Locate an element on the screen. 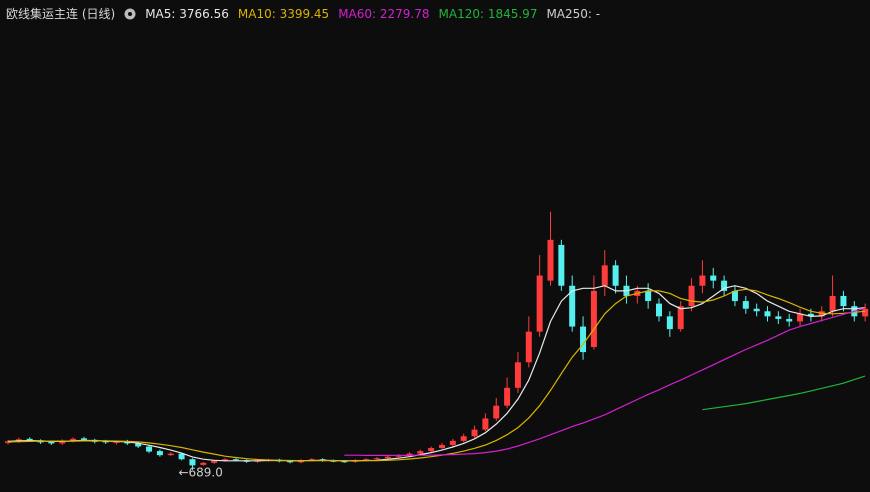 This screenshot has height=492, width=870. legend-item: MA10: 3399.45 is located at coordinates (283, 13).